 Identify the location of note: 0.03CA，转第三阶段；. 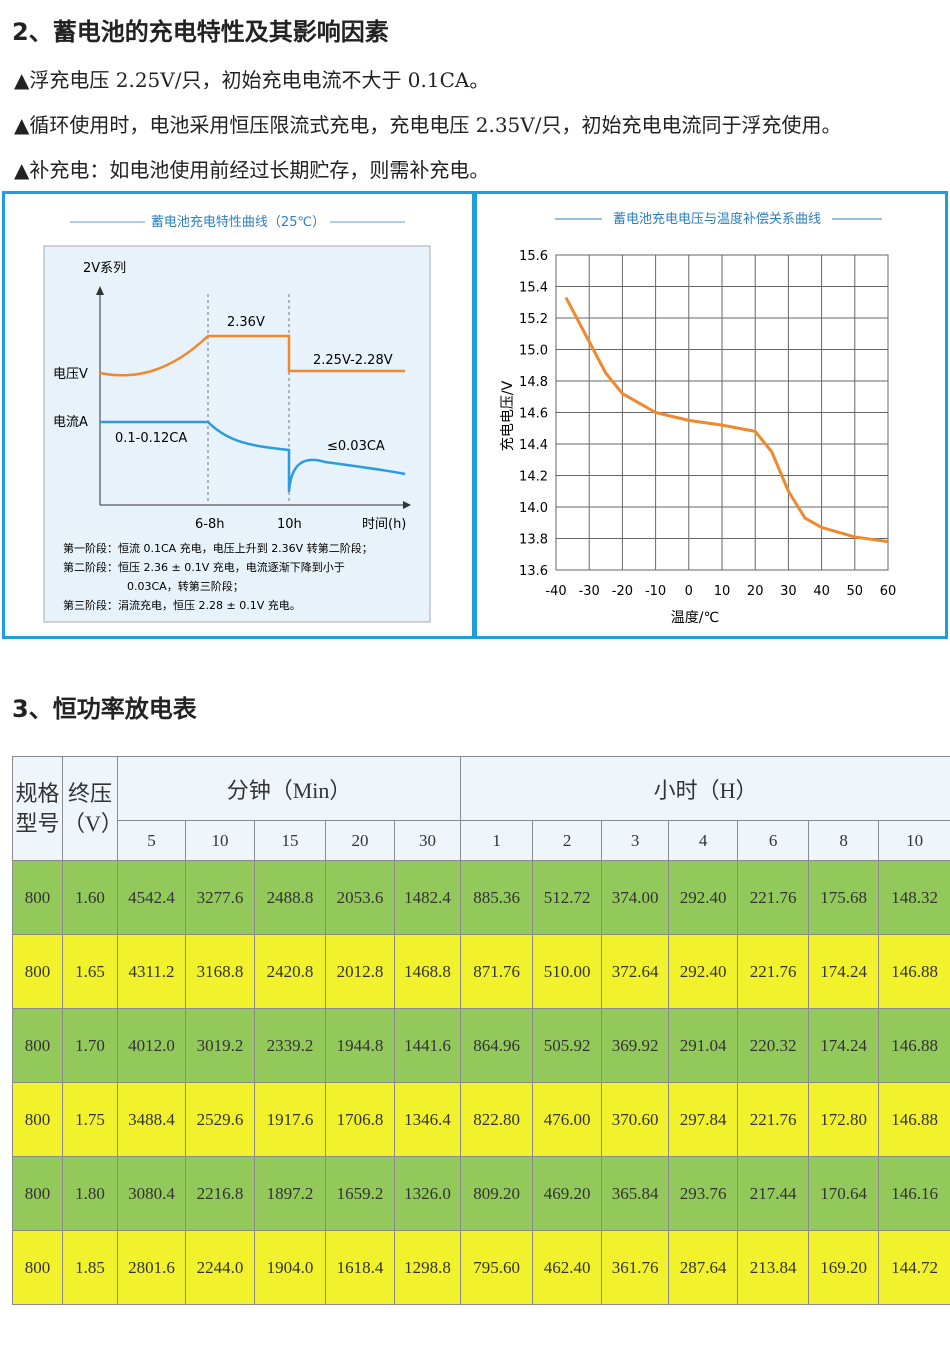
(185, 586).